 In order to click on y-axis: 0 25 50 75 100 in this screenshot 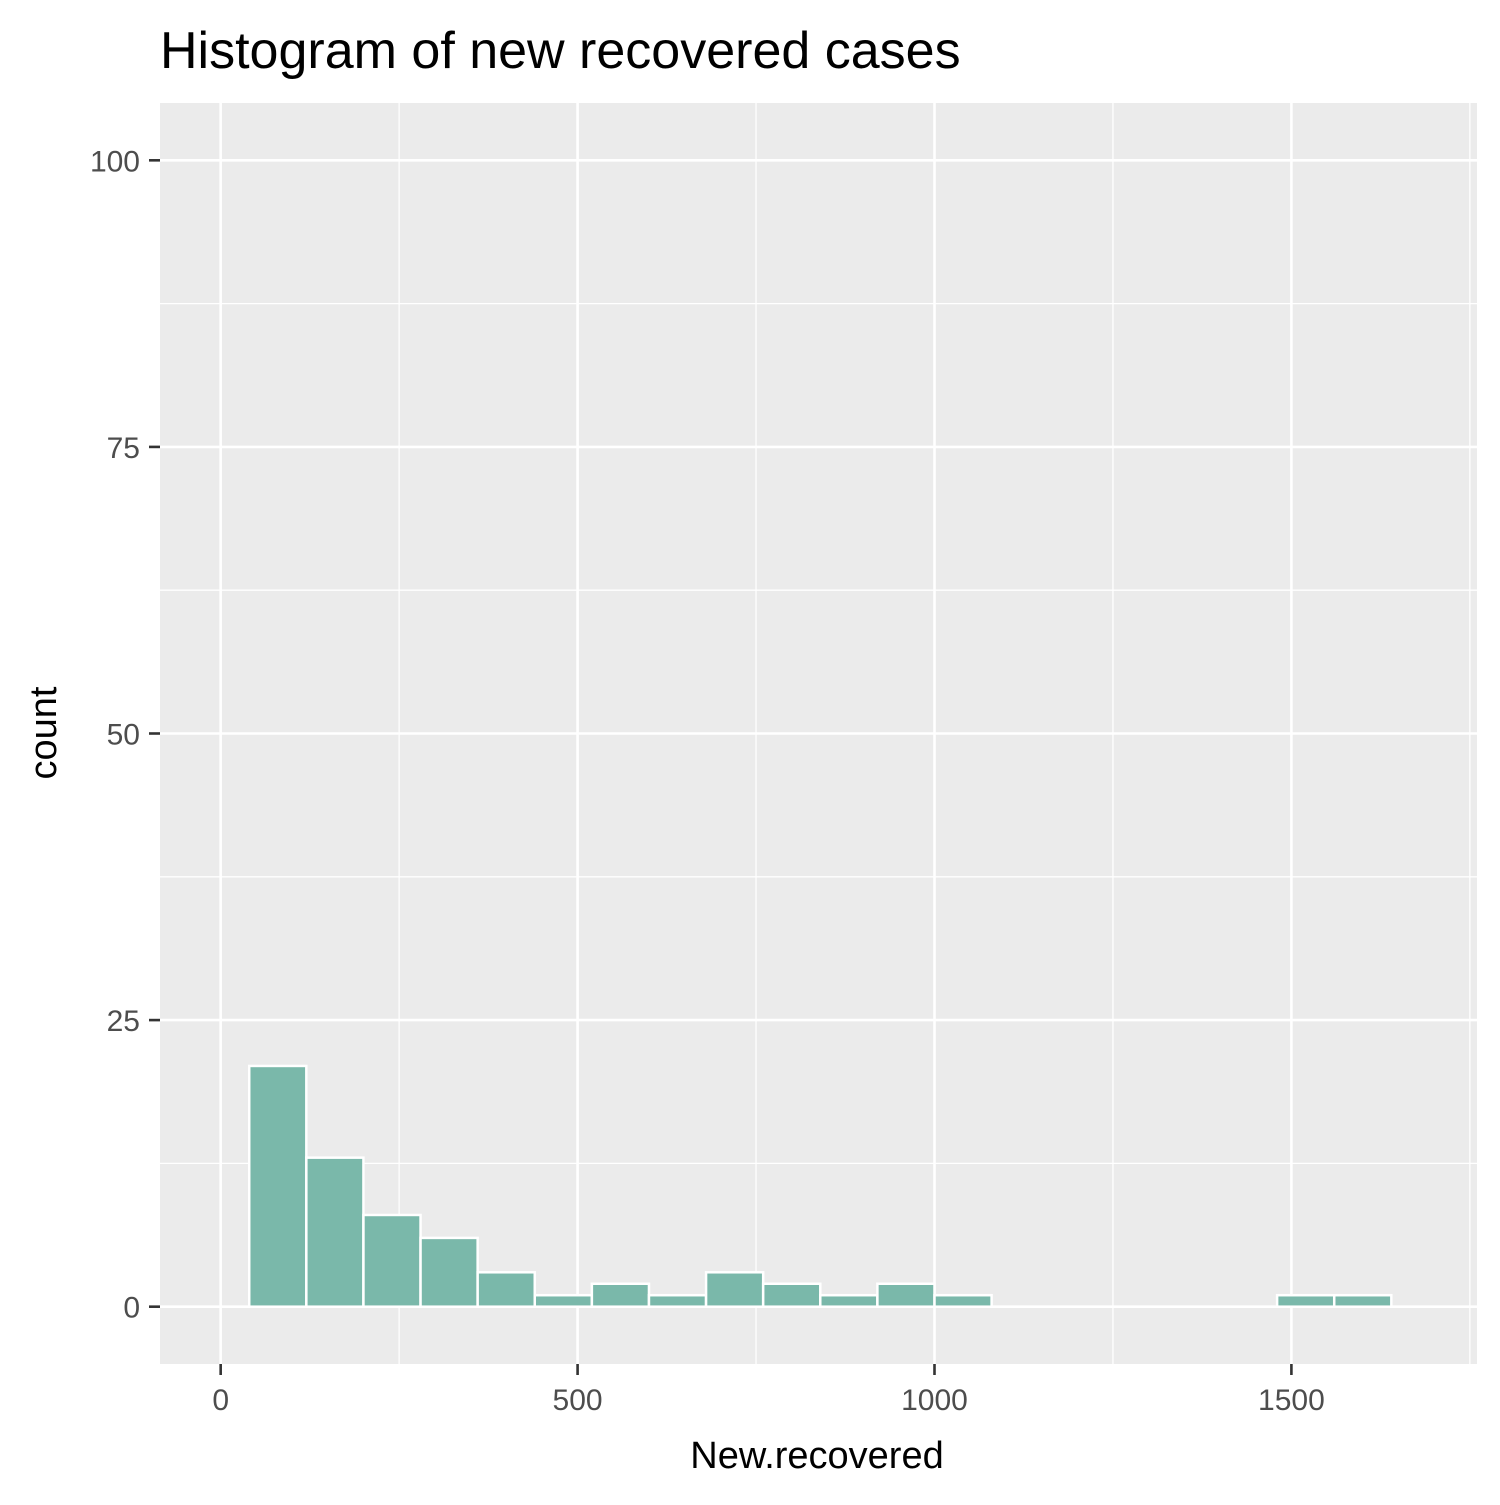, I will do `click(125, 735)`.